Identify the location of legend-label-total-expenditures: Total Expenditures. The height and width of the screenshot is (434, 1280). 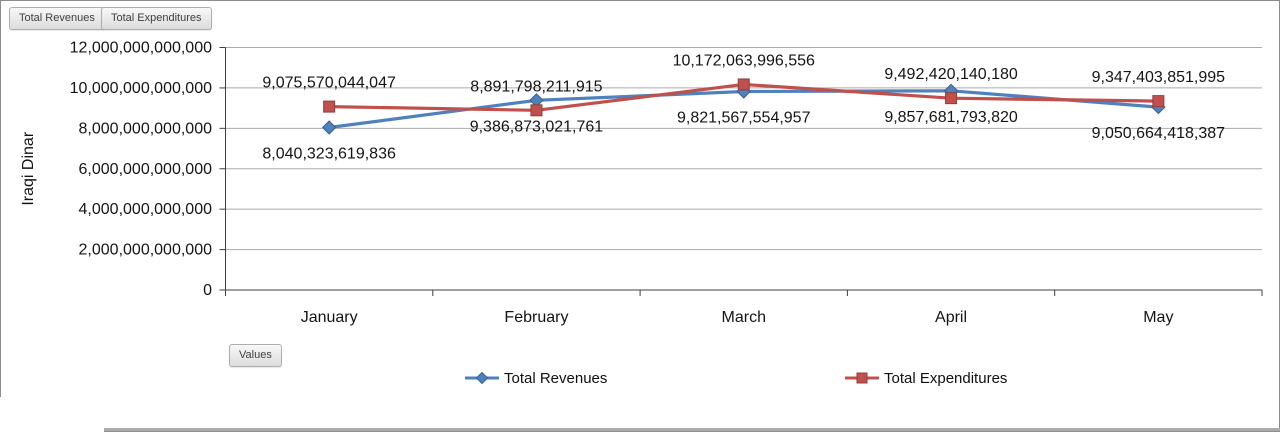
(946, 378).